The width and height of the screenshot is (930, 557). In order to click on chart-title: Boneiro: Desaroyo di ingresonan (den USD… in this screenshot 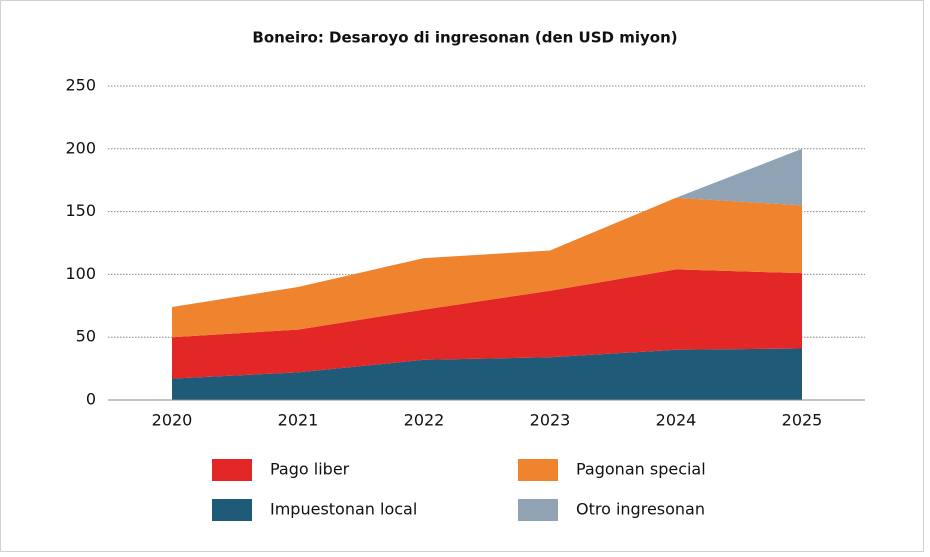, I will do `click(464, 38)`.